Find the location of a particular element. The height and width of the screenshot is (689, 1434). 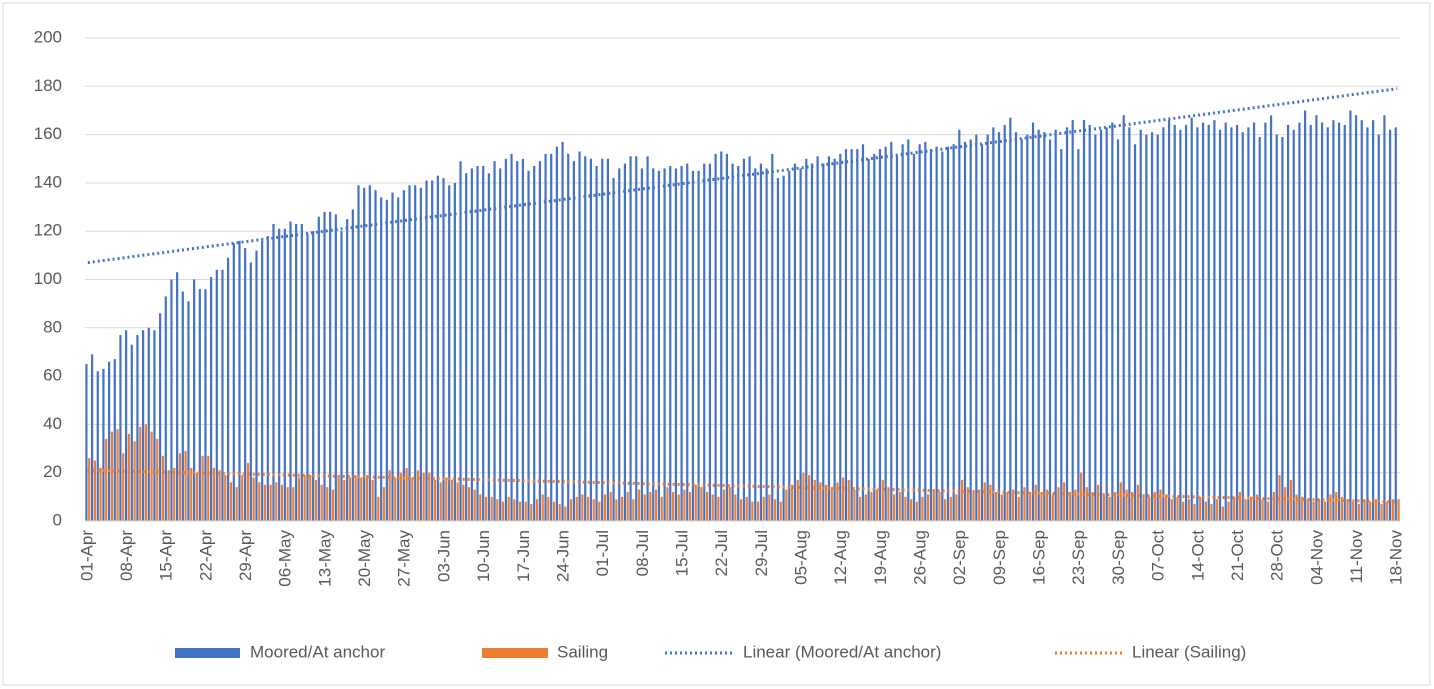

x-tick-label: 03-Jun is located at coordinates (443, 556).